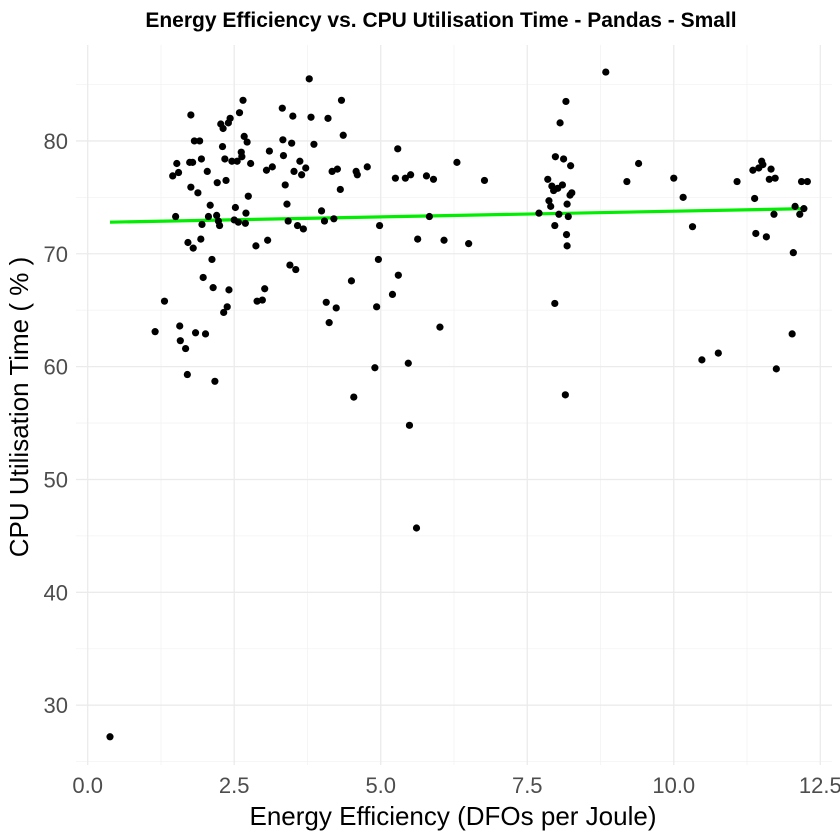  Describe the element at coordinates (527, 785) in the screenshot. I see `x-tick-label: 7.5` at that location.